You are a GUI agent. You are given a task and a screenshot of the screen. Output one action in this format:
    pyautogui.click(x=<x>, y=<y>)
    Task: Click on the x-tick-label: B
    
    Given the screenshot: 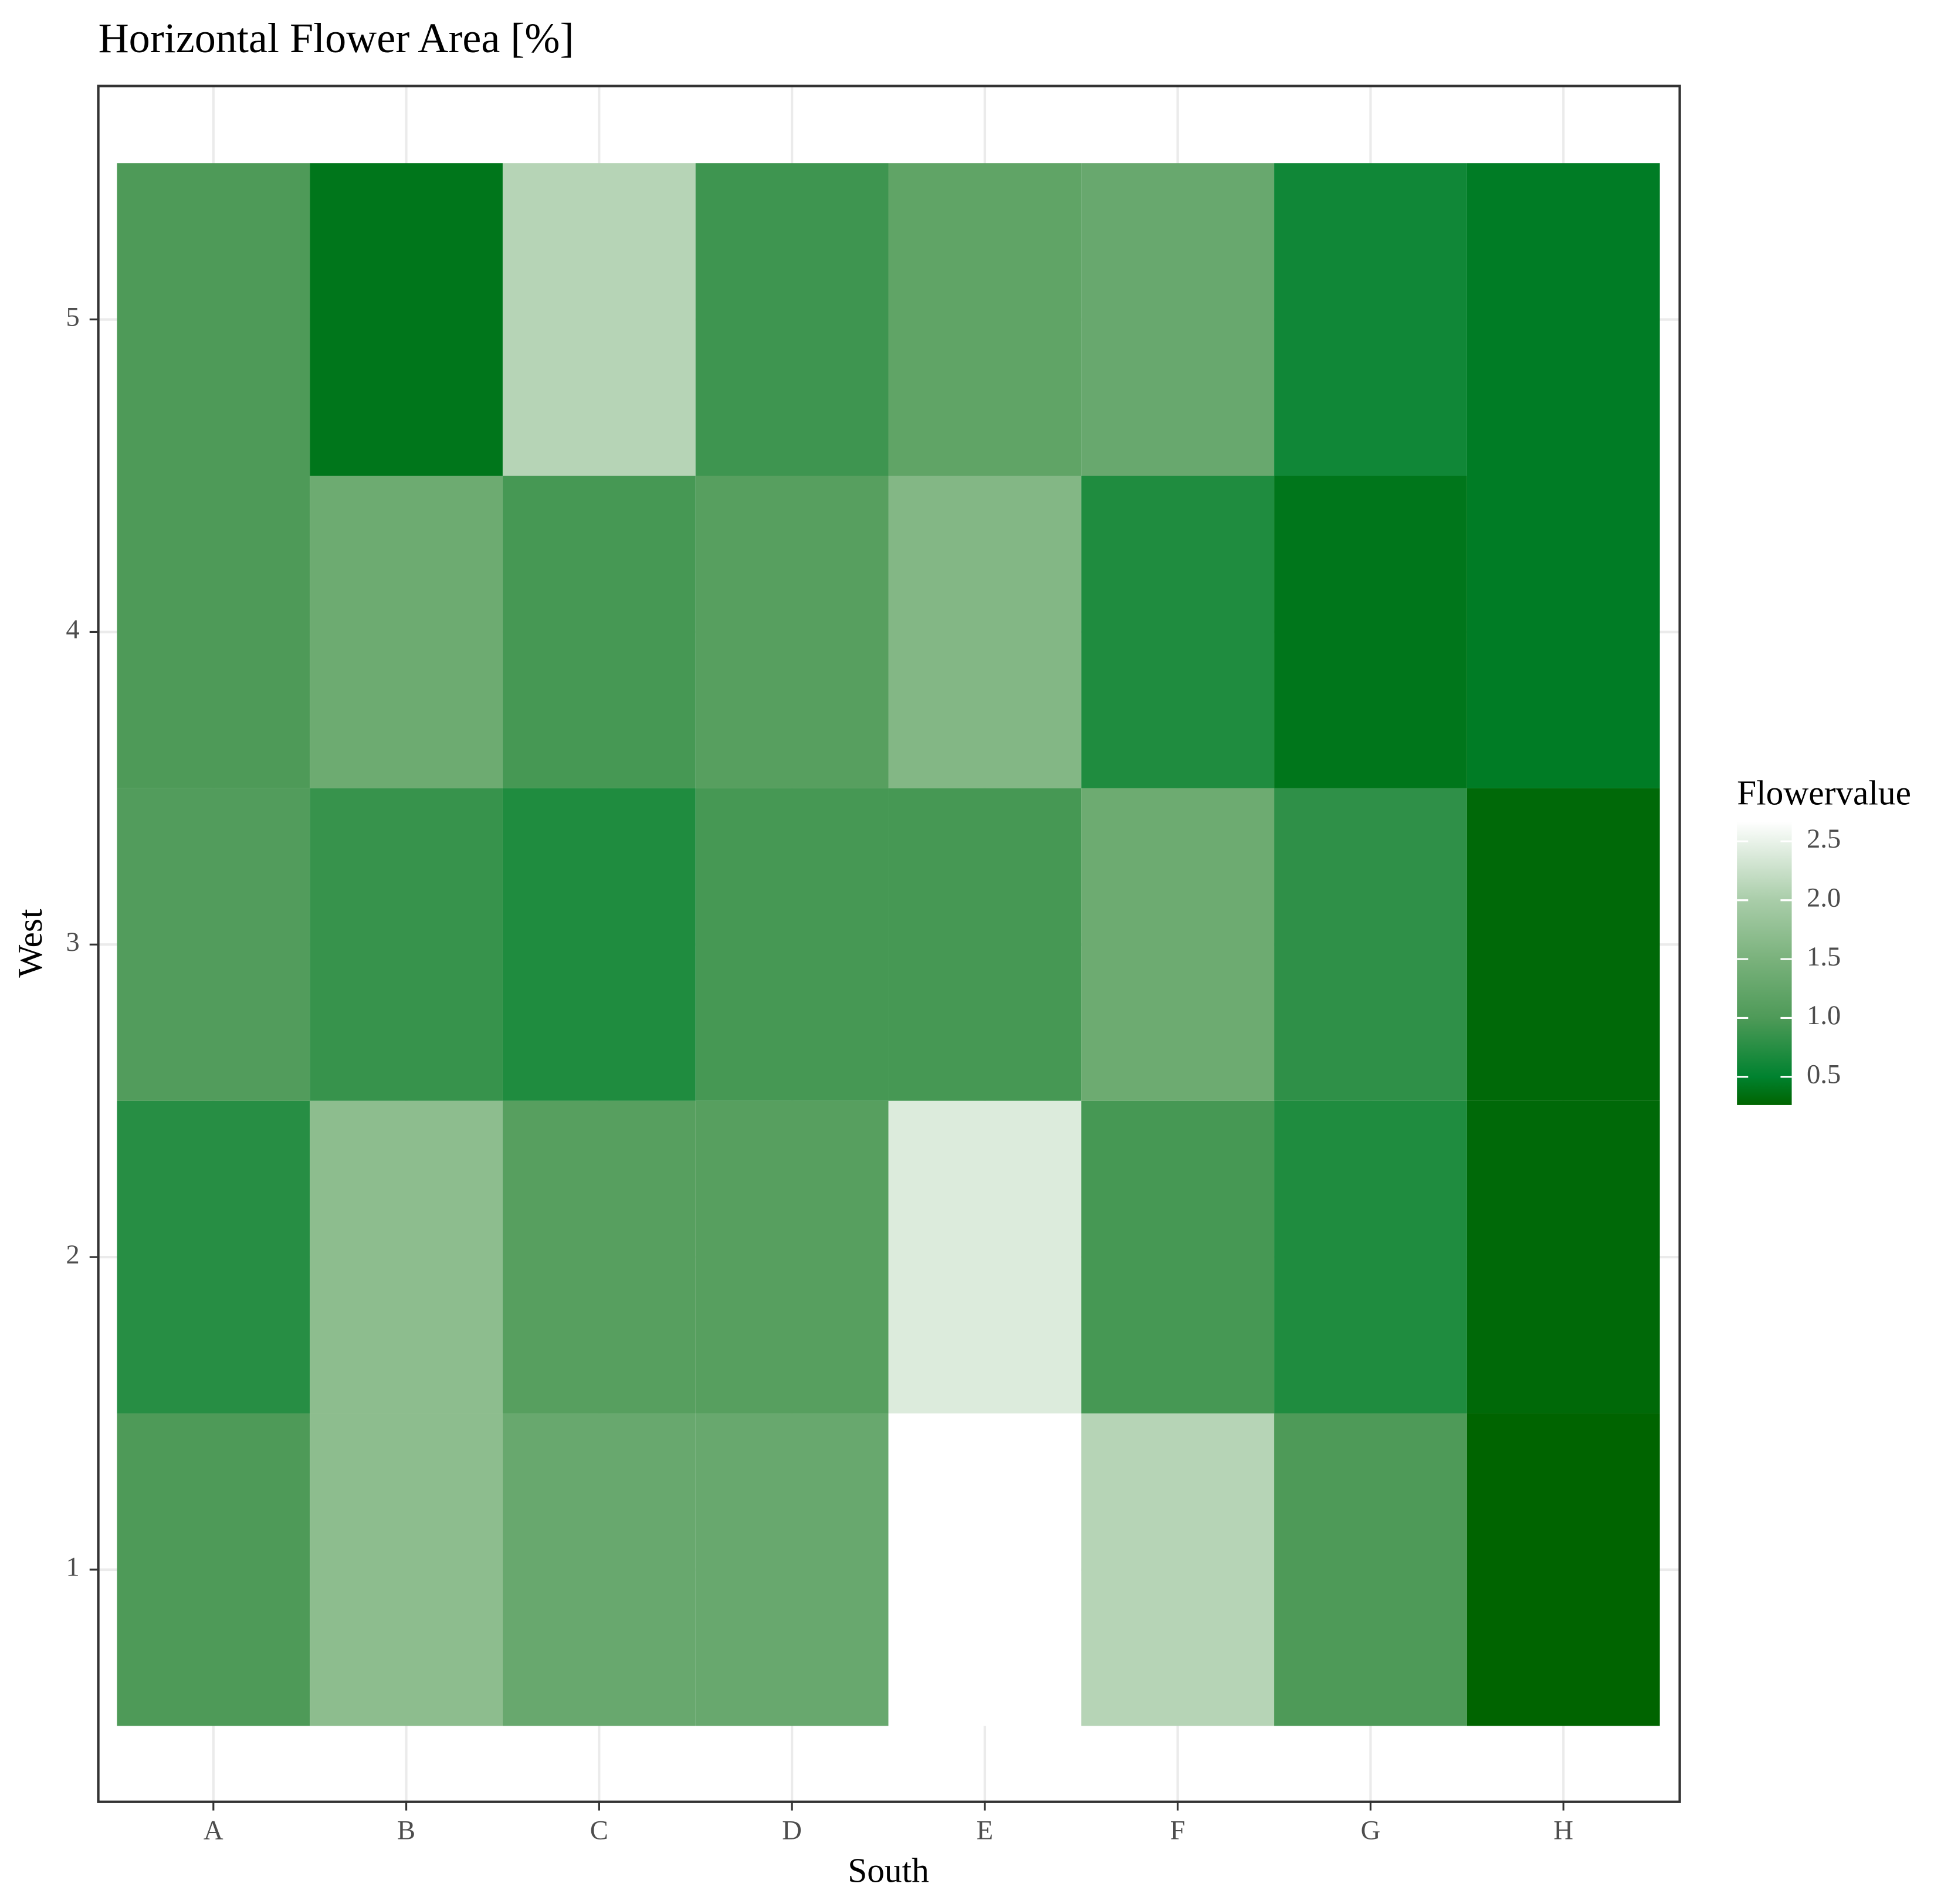 What is the action you would take?
    pyautogui.click(x=406, y=1830)
    